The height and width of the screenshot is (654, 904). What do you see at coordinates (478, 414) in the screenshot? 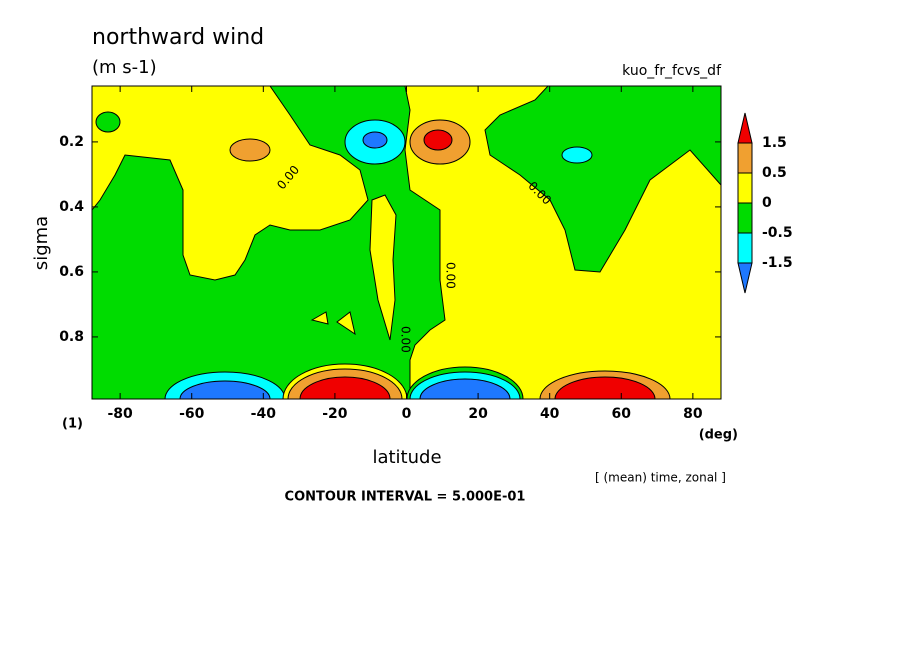
I see `x-tick-label: 20` at bounding box center [478, 414].